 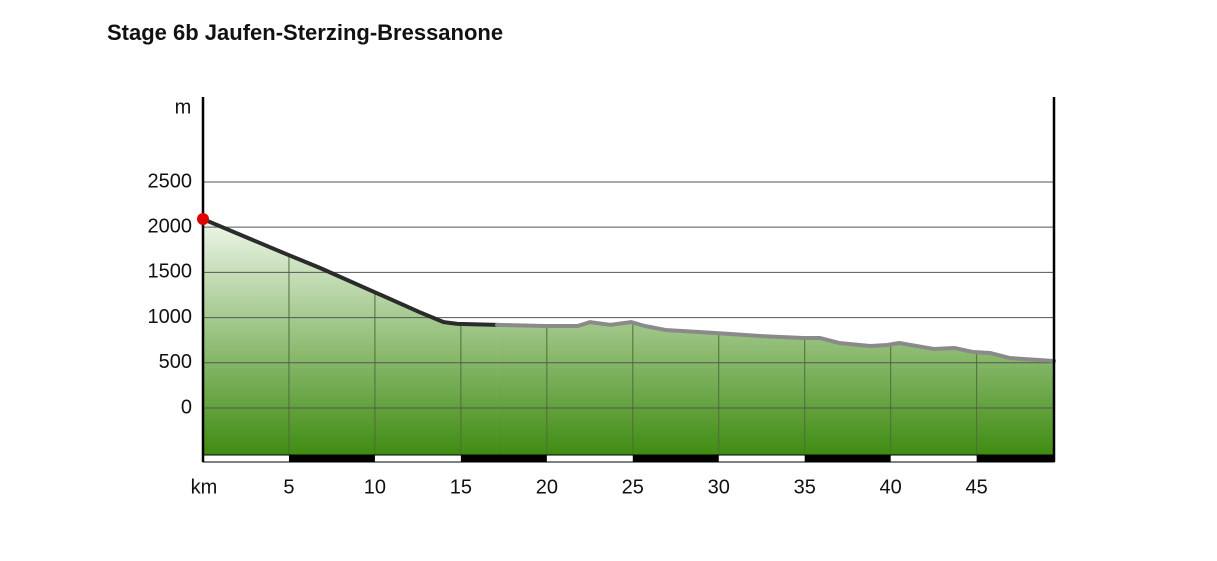 What do you see at coordinates (633, 487) in the screenshot?
I see `x-tick-label: 25` at bounding box center [633, 487].